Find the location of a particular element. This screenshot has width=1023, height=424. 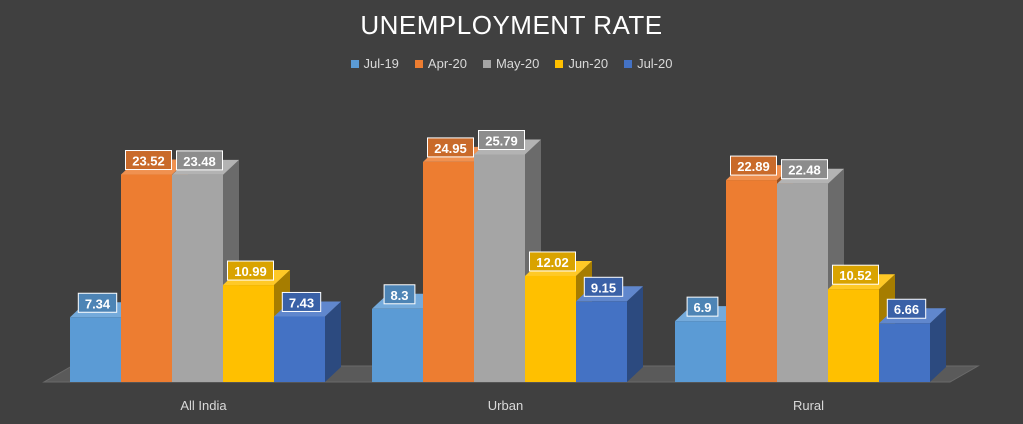

data-label: 24.95 is located at coordinates (450, 147).